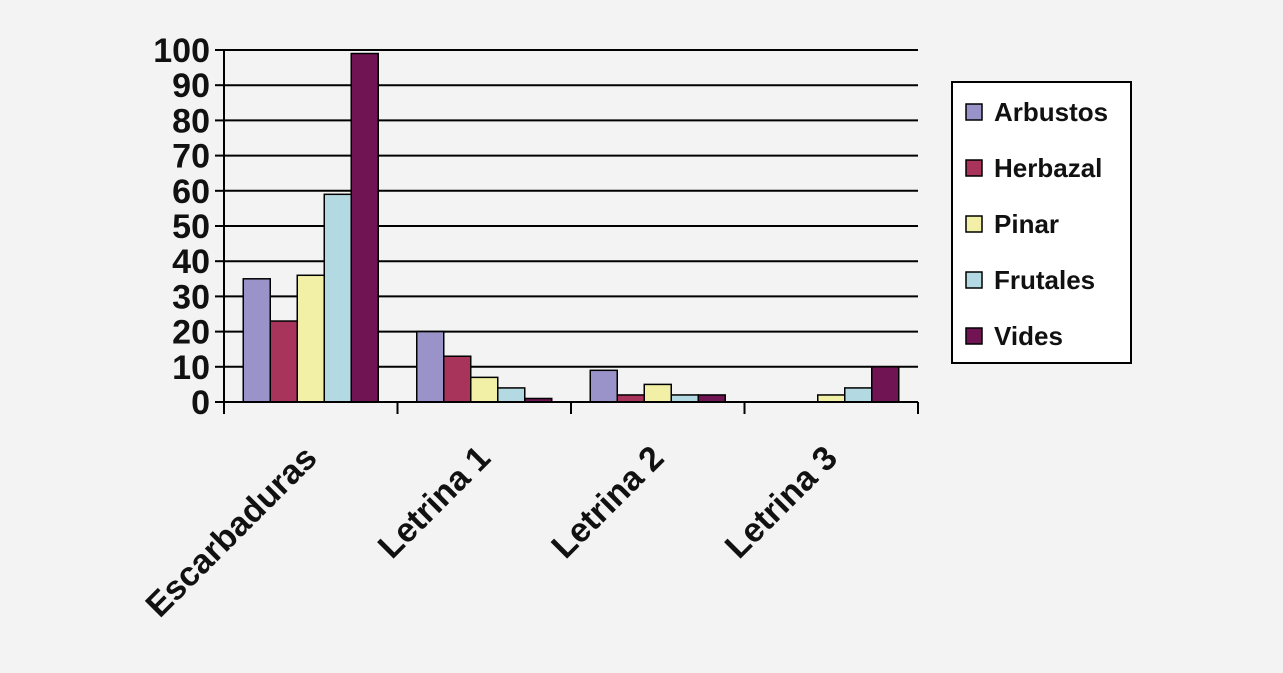 This screenshot has width=1283, height=673. Describe the element at coordinates (434, 502) in the screenshot. I see `x-category-label: Letrina 1` at that location.